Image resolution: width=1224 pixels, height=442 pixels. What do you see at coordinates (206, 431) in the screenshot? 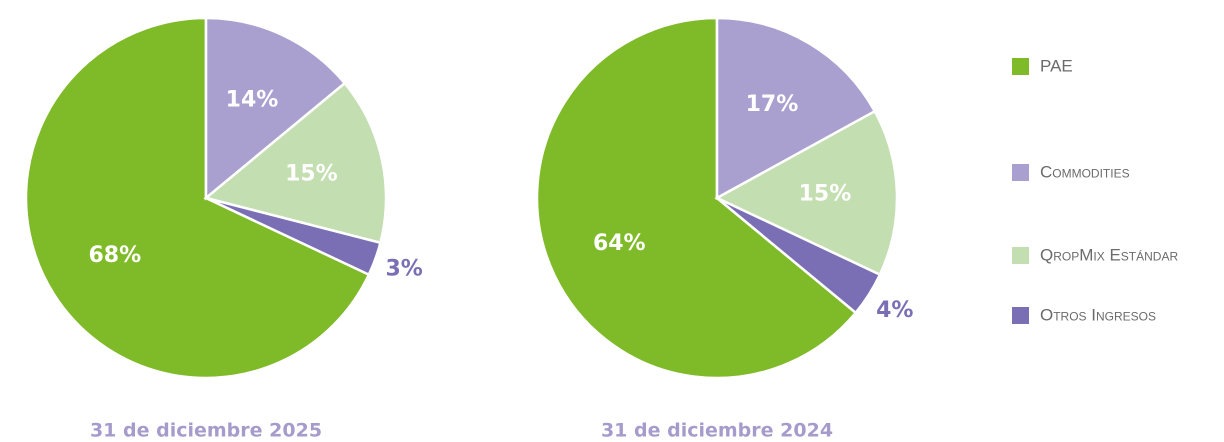
I see `chart-title: 31 de diciembre 2025` at bounding box center [206, 431].